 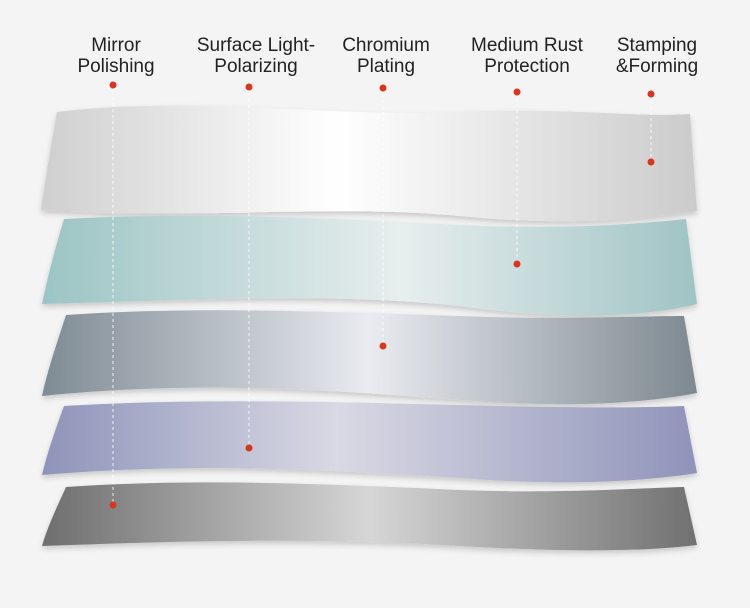 I want to click on dot-medium-rust-protection-bottom, so click(x=517, y=264).